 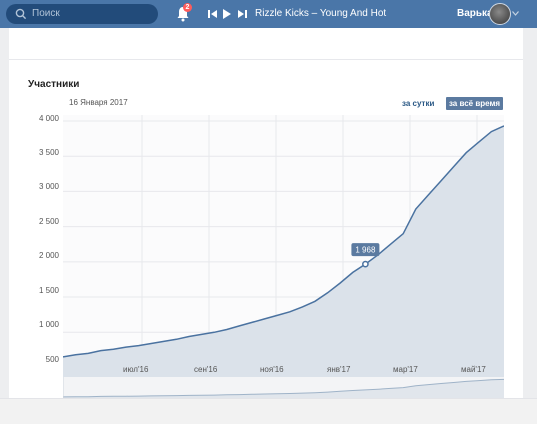 What do you see at coordinates (213, 14) in the screenshot?
I see `previous-track-icon` at bounding box center [213, 14].